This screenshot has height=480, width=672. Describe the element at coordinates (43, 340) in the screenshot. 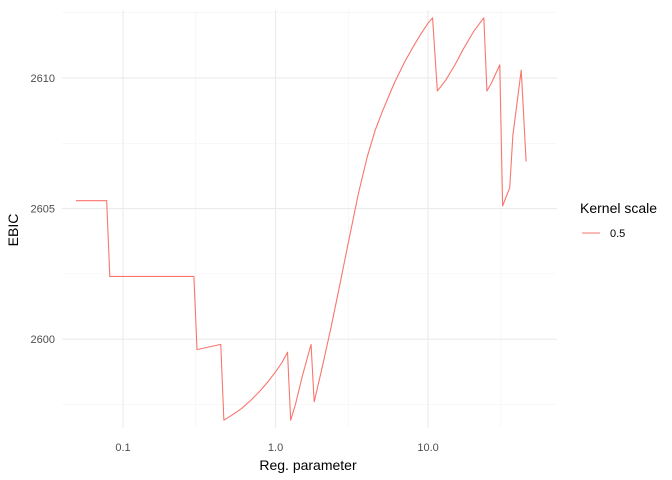

I see `y-tick-label-0: 2600` at that location.